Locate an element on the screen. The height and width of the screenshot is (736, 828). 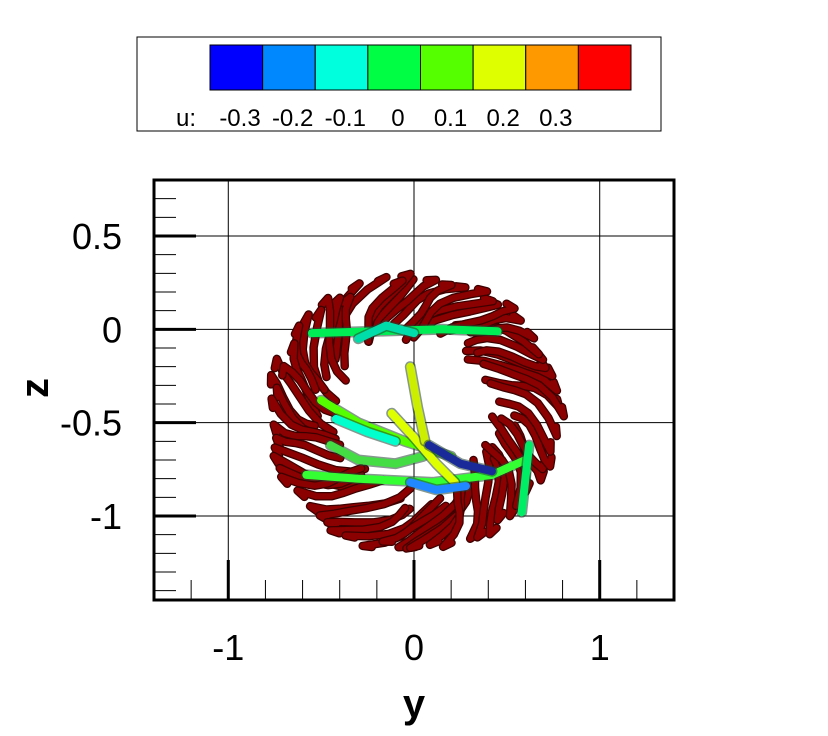
legend-variable-label: u: is located at coordinates (186, 118).